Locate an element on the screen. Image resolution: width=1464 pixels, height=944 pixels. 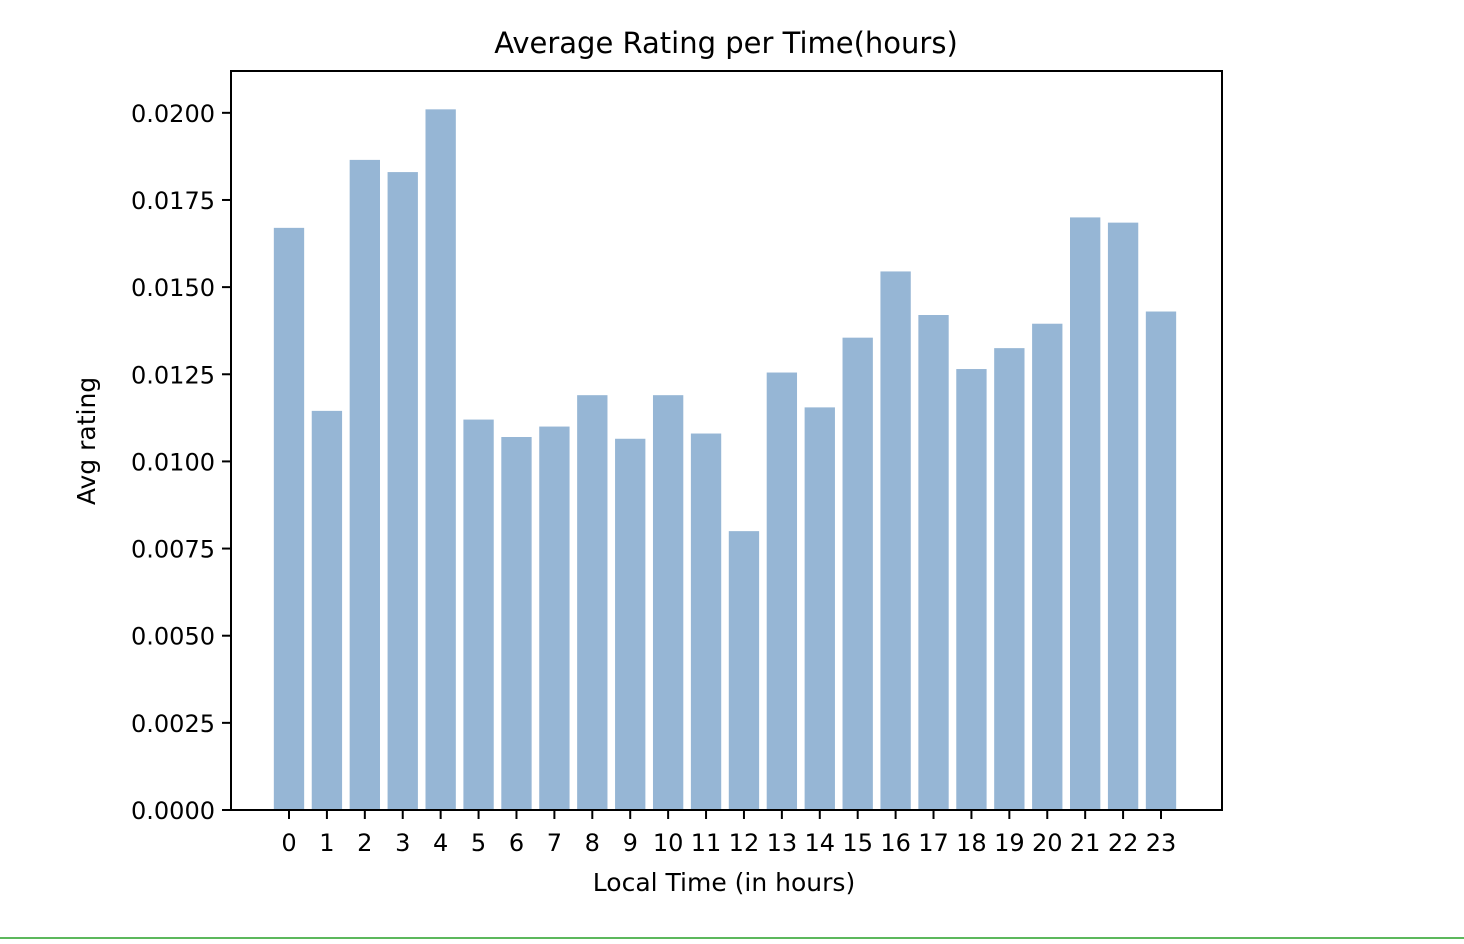
x-tick-label: 14 is located at coordinates (820, 843).